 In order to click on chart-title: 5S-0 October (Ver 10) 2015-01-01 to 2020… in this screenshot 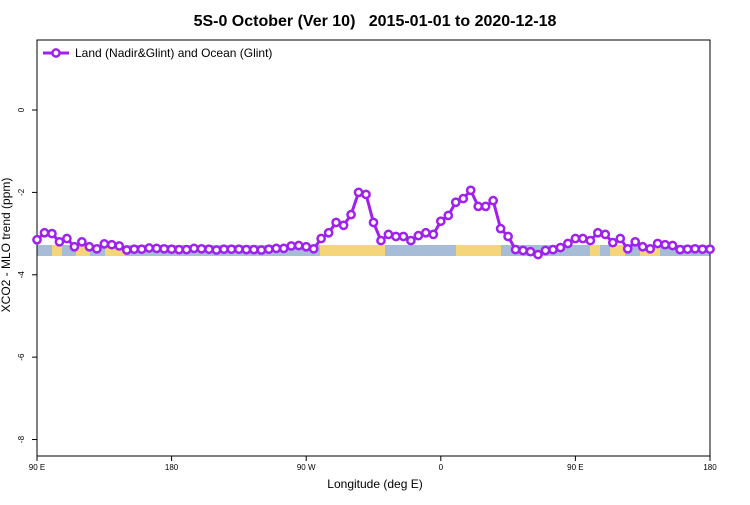, I will do `click(375, 21)`.